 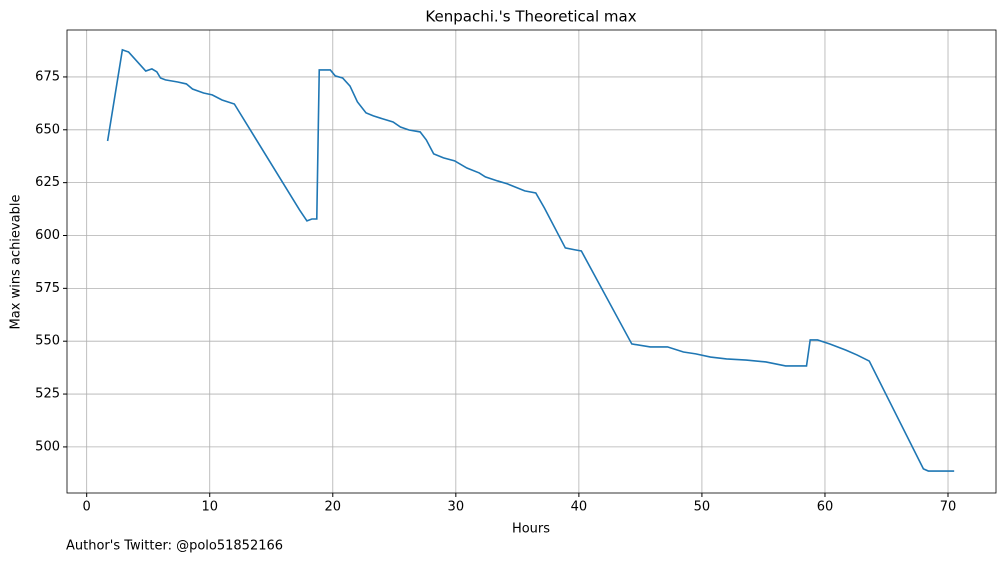 I want to click on chart-title: Kenpachi.'s Theoretical max, so click(x=530, y=17).